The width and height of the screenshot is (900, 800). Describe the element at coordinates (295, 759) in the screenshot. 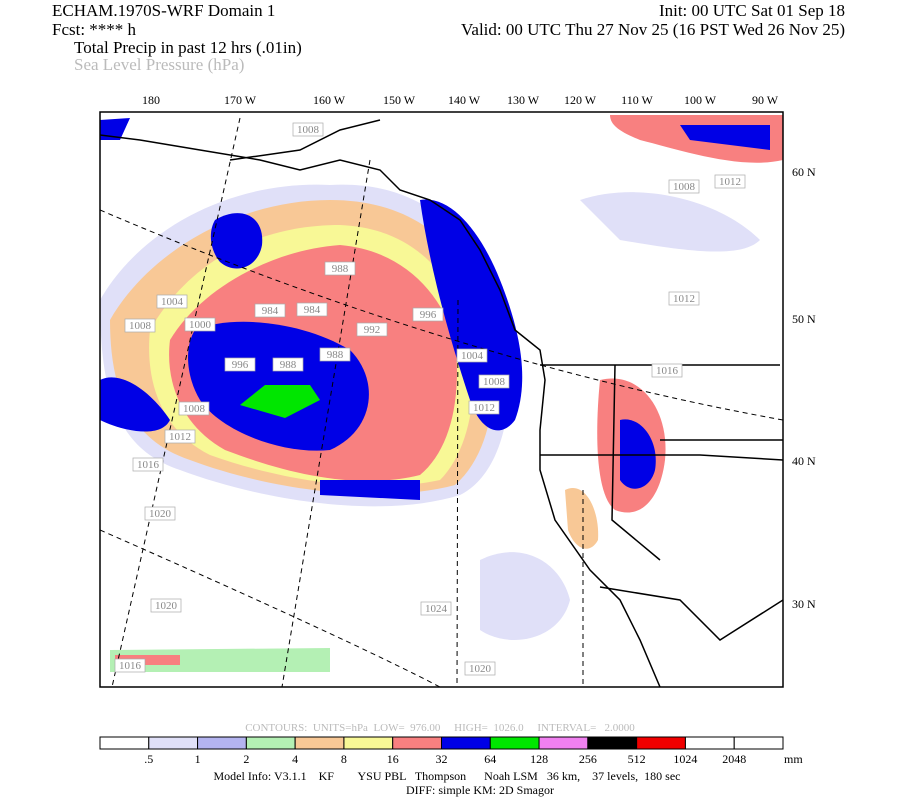

I see `colorbar-label: 4` at that location.